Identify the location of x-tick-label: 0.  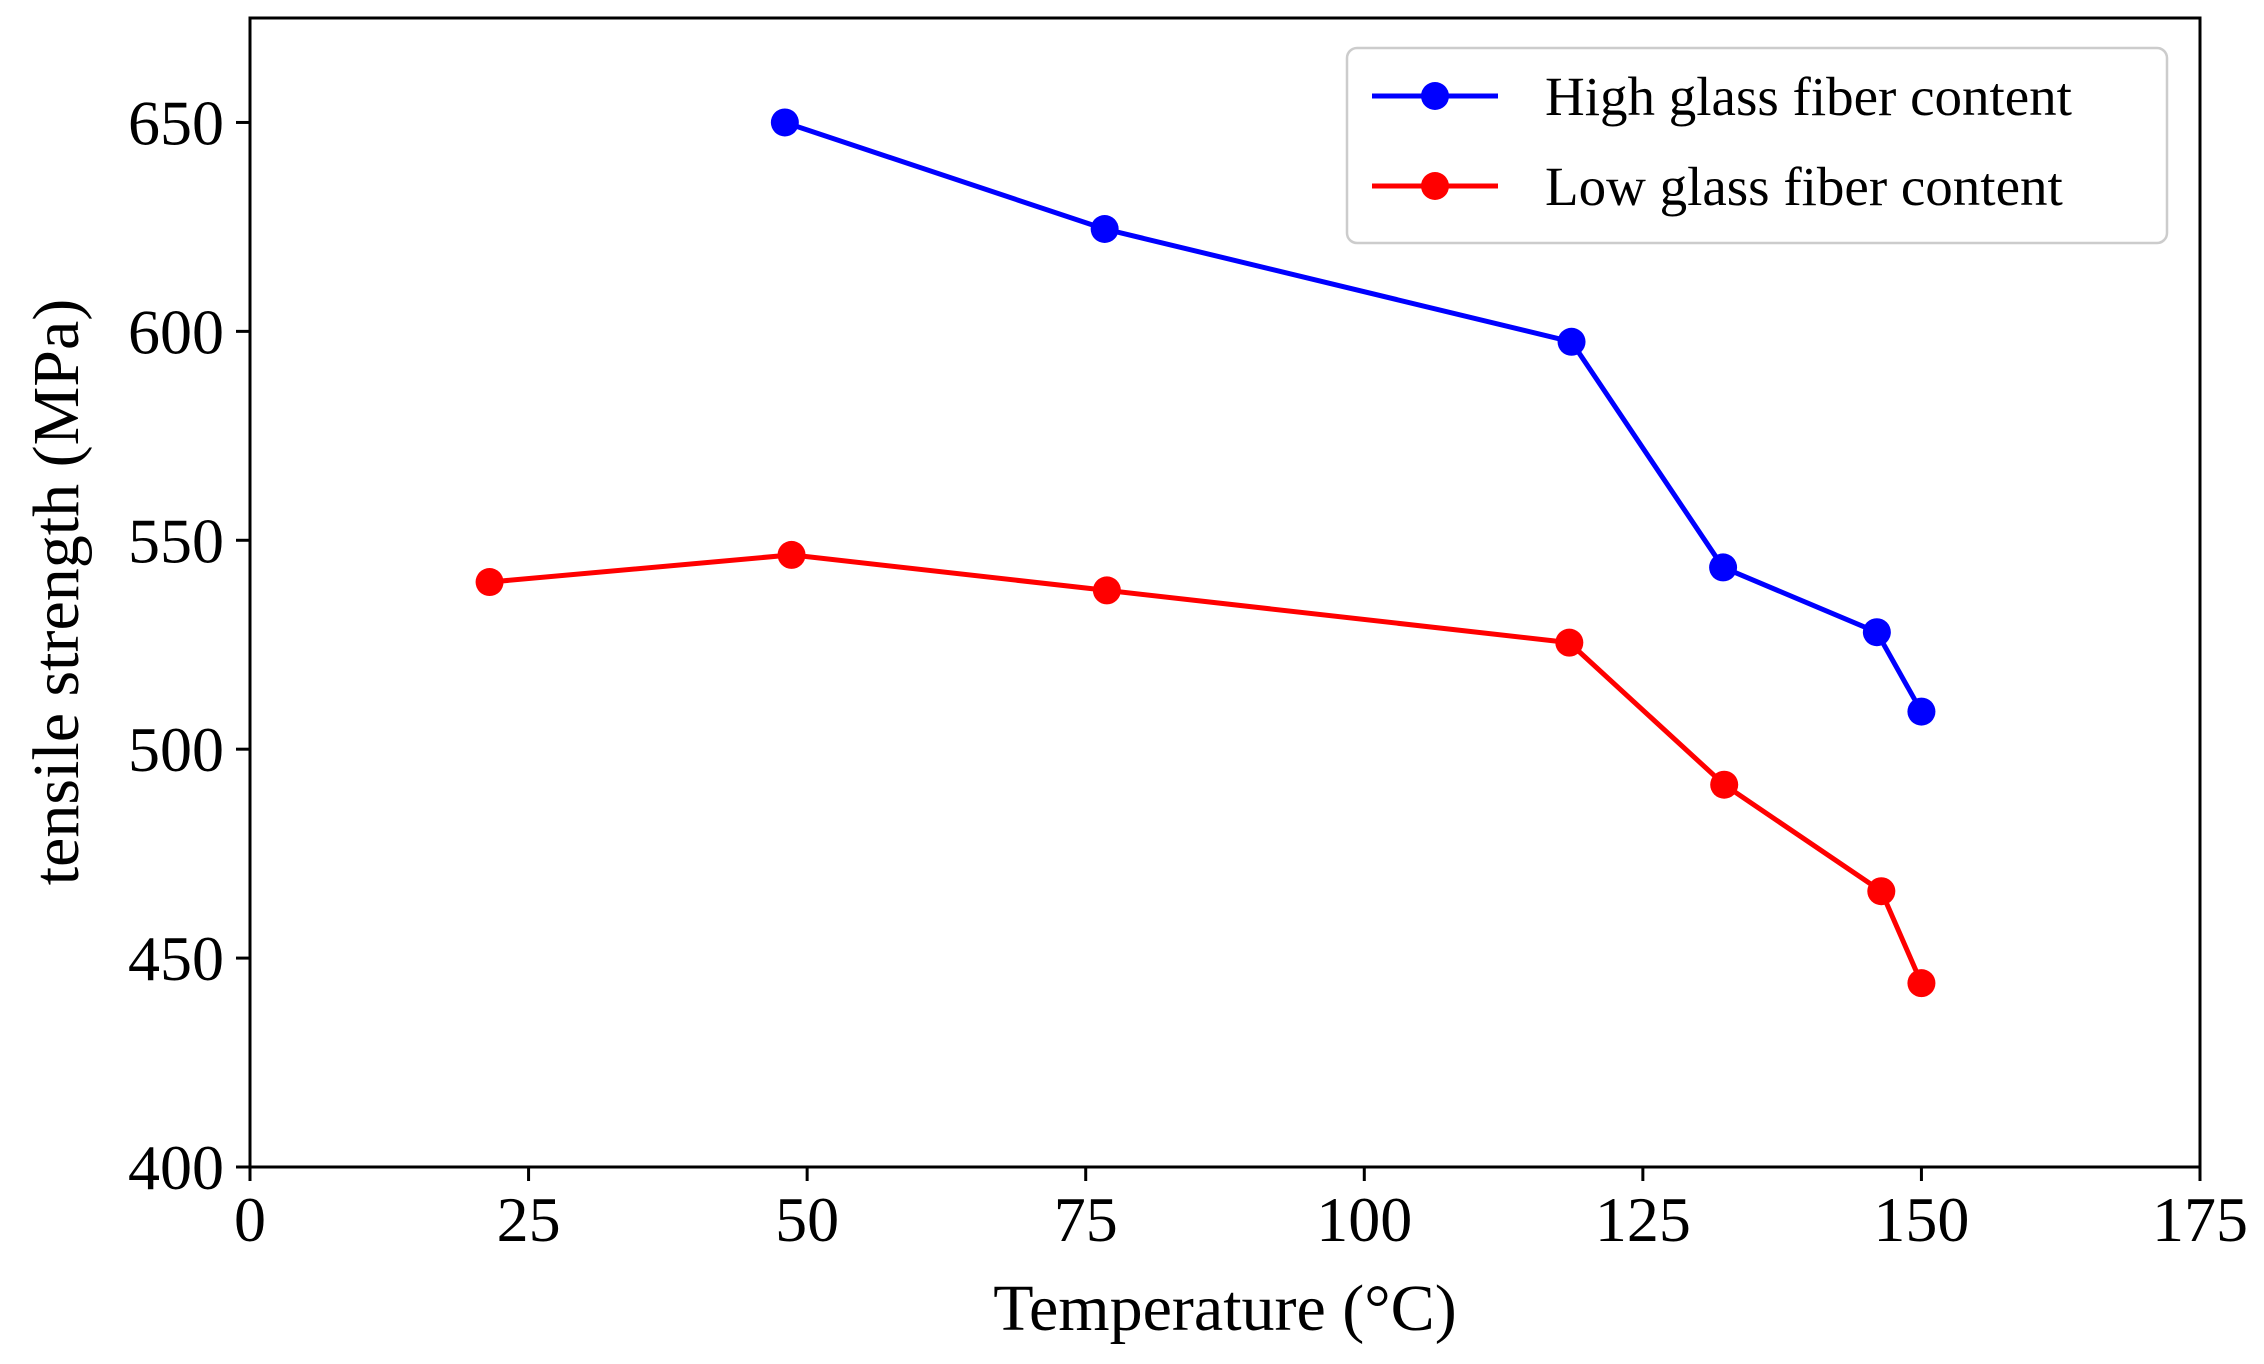
(250, 1219).